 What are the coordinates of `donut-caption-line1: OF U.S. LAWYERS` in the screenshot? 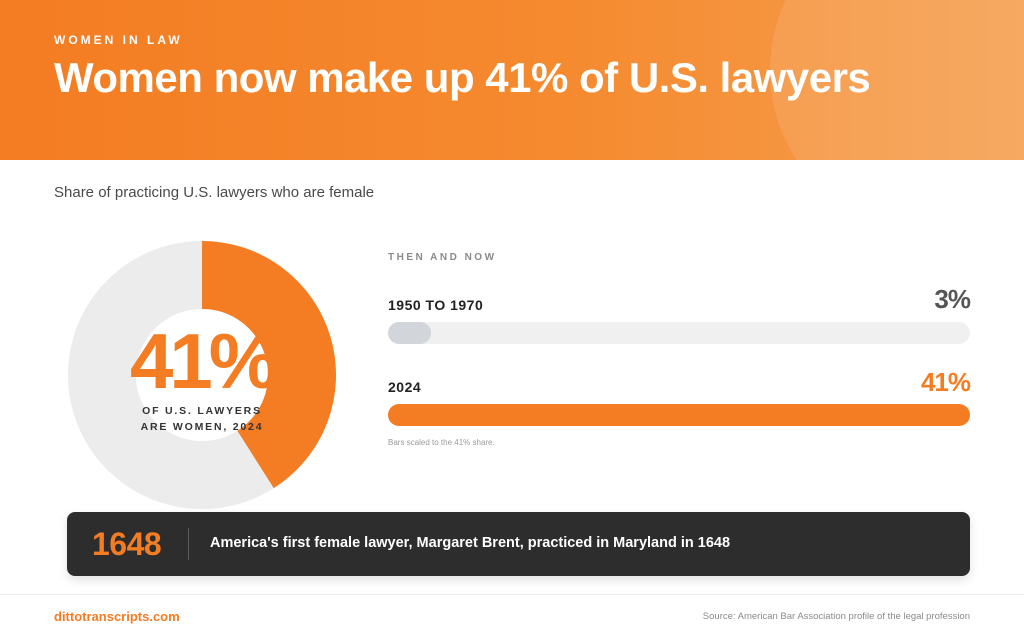 It's located at (202, 411).